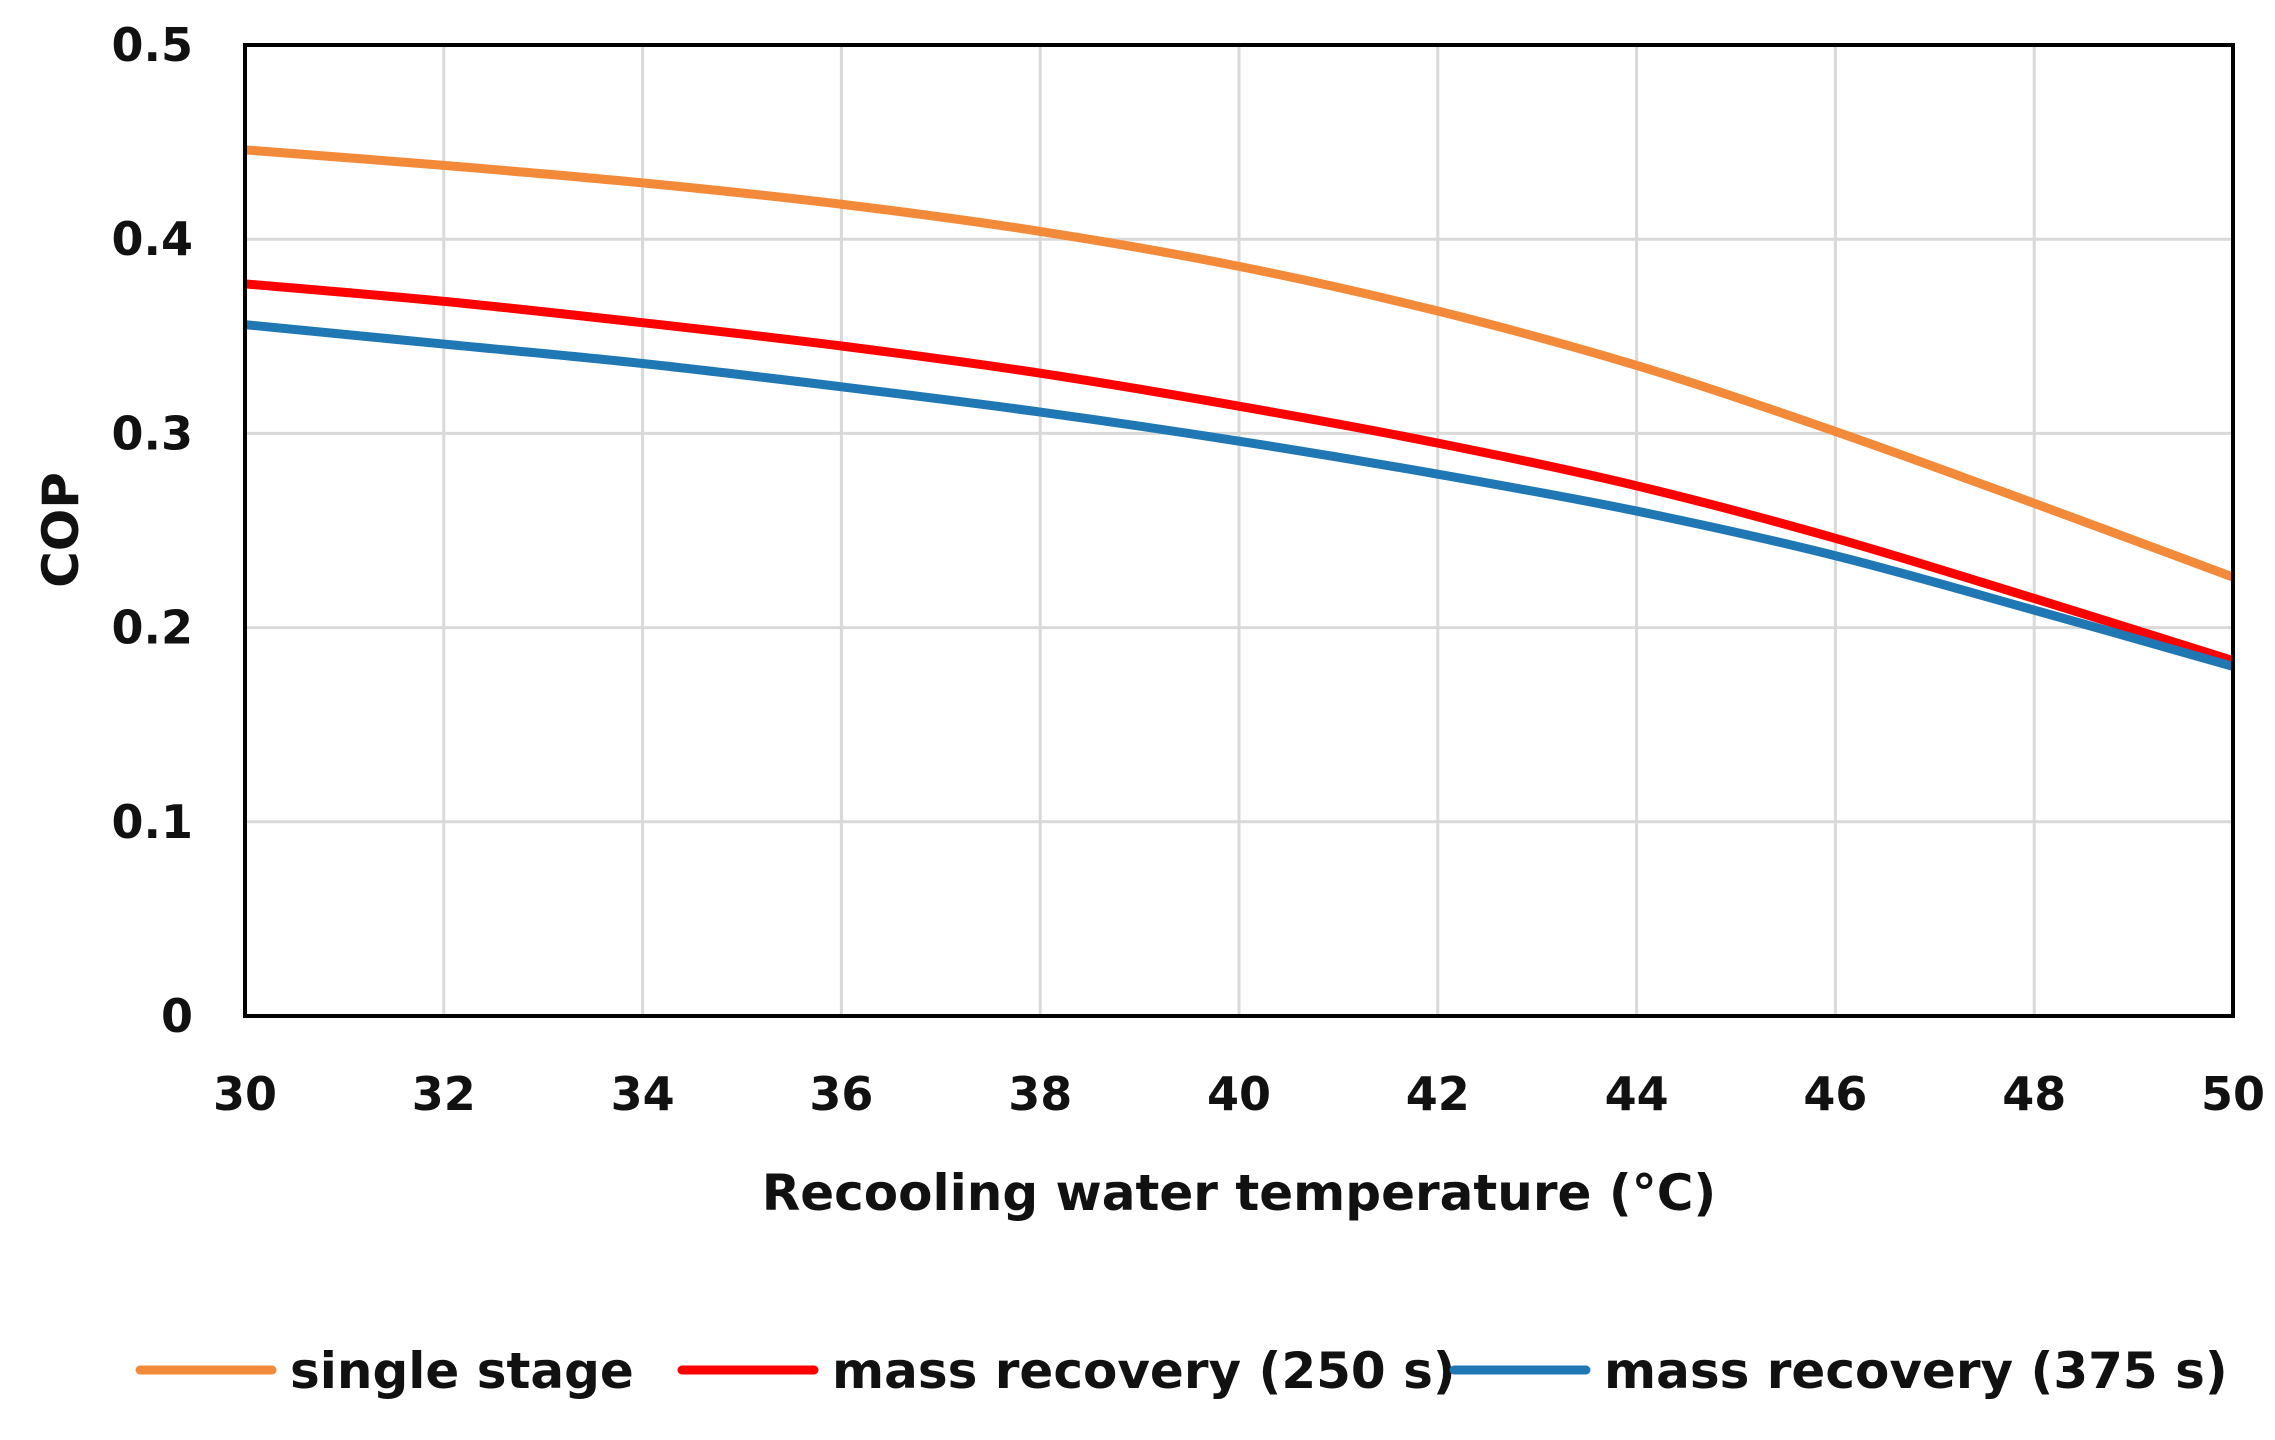  Describe the element at coordinates (2233, 1094) in the screenshot. I see `x-tick-label-10: 50` at that location.